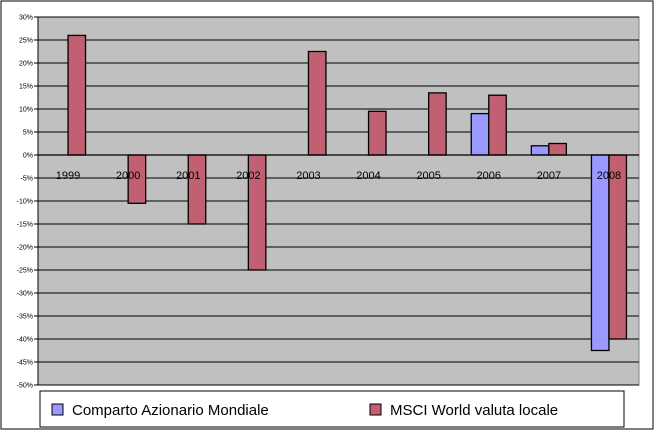 This screenshot has width=654, height=435. I want to click on x-tick-label-1999: 1999, so click(68, 176).